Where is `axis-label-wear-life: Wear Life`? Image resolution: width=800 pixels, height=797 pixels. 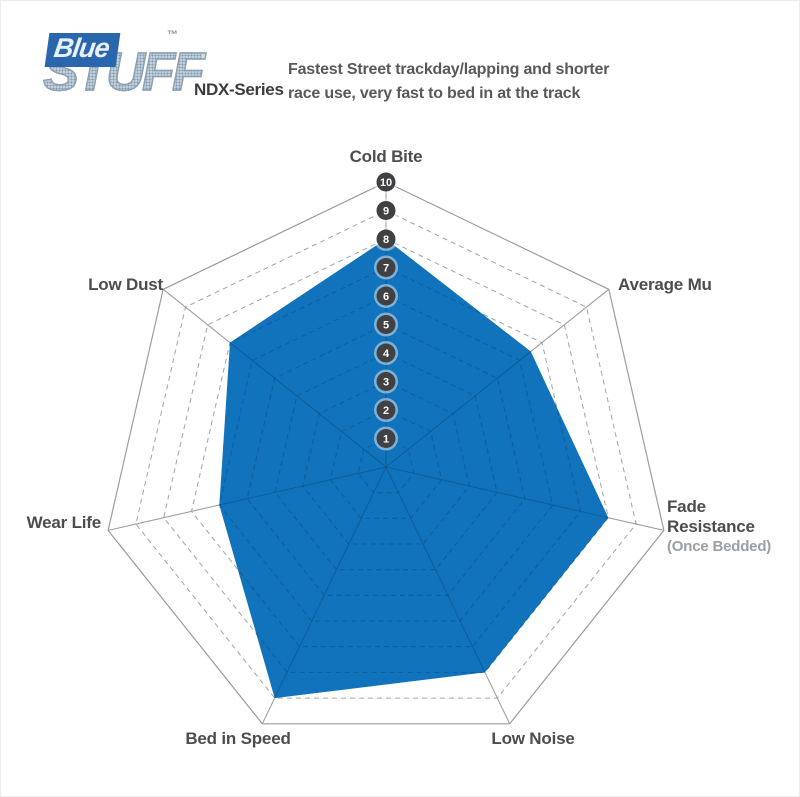 axis-label-wear-life: Wear Life is located at coordinates (64, 522).